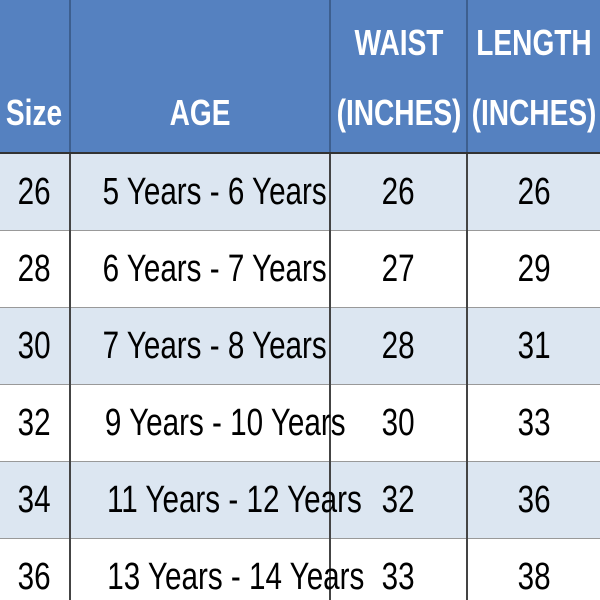 The height and width of the screenshot is (600, 600). I want to click on table-row: 34 11 Years - 12 Years 32 36, so click(300, 500).